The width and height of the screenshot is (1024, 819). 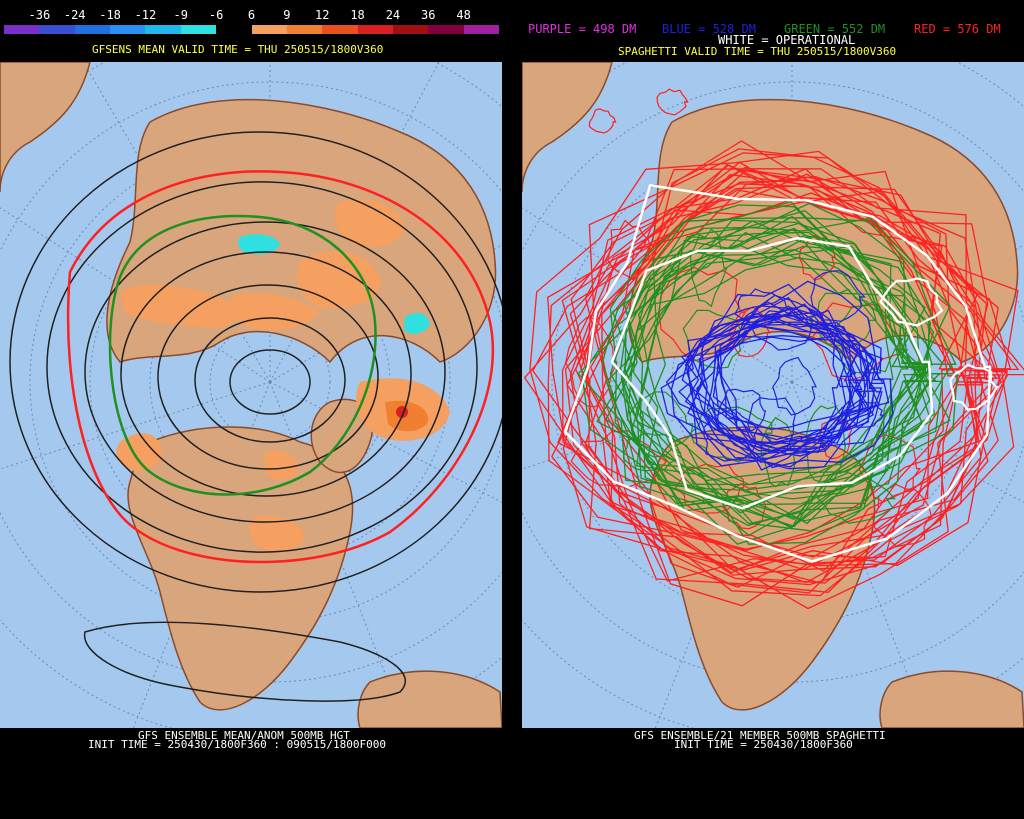 What do you see at coordinates (322, 15) in the screenshot?
I see `colorbar-tick-label: 12` at bounding box center [322, 15].